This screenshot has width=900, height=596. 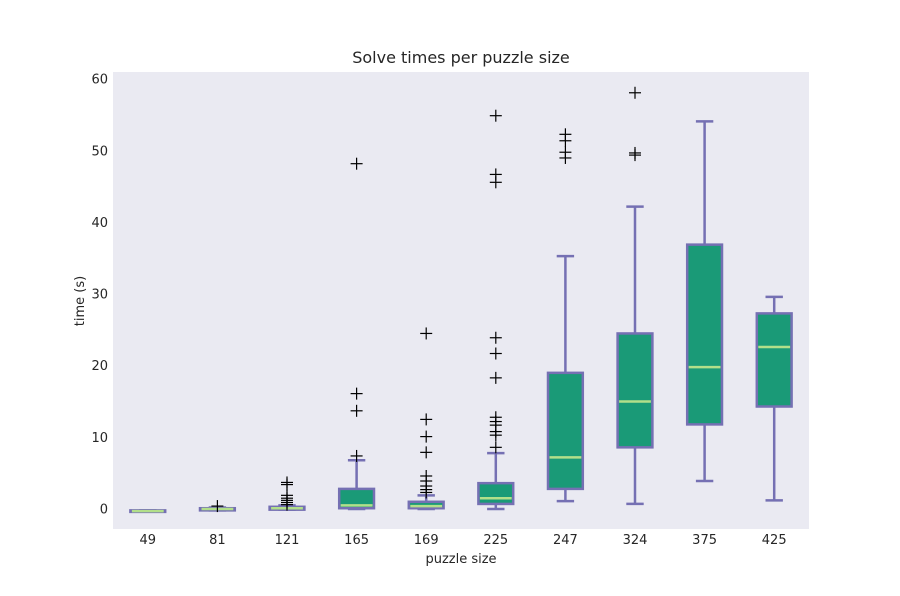 I want to click on x-tick-label: 81, so click(x=217, y=540).